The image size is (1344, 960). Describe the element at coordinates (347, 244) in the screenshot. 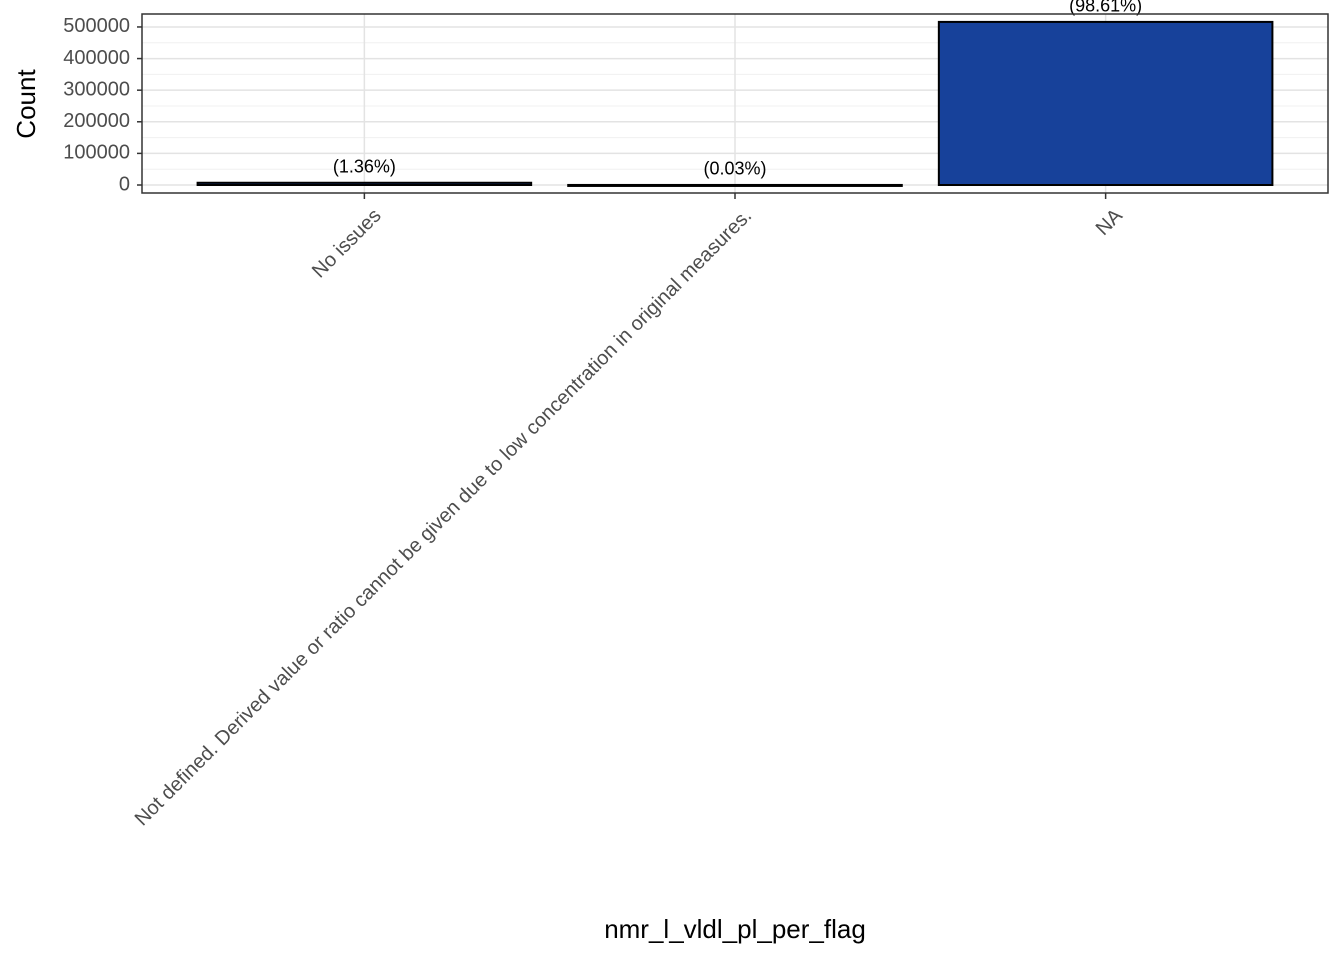

I see `x-tick-label: No issues` at that location.